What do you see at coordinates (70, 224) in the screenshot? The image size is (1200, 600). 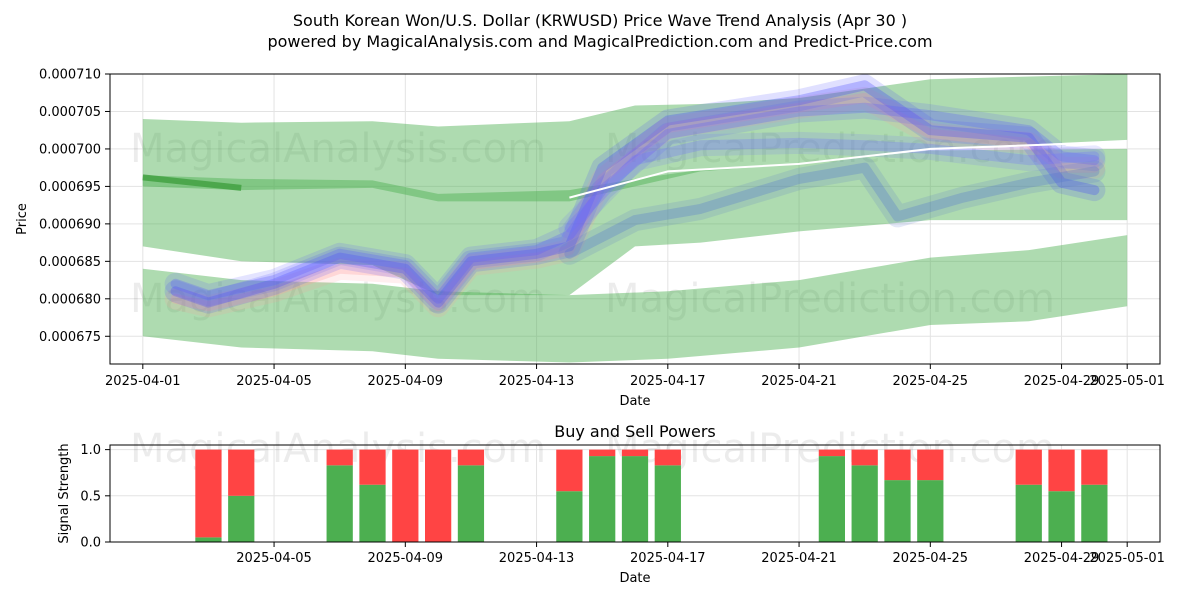 I see `y-tick-label: 0.000690` at bounding box center [70, 224].